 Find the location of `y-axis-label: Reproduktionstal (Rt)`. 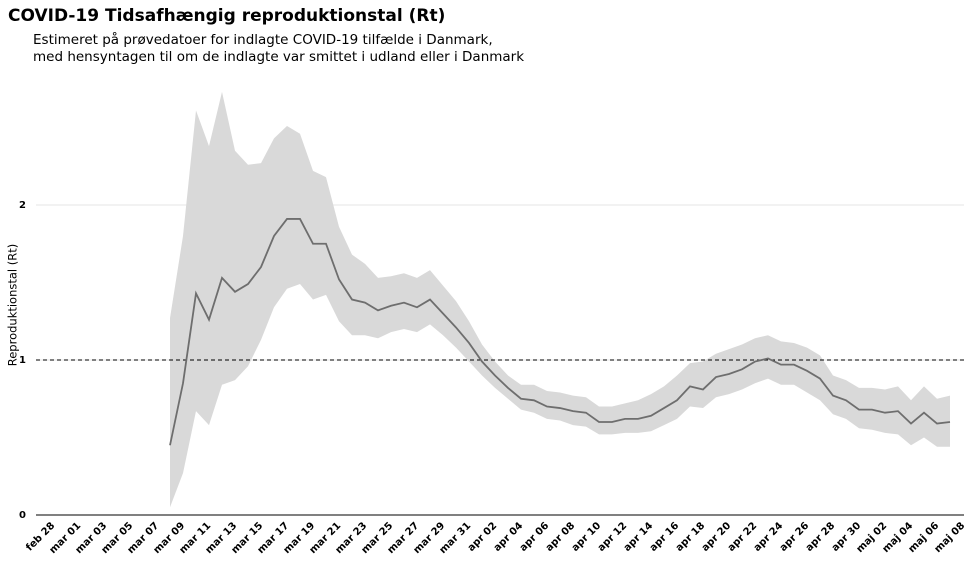

y-axis-label: Reproduktionstal (Rt) is located at coordinates (13, 305).